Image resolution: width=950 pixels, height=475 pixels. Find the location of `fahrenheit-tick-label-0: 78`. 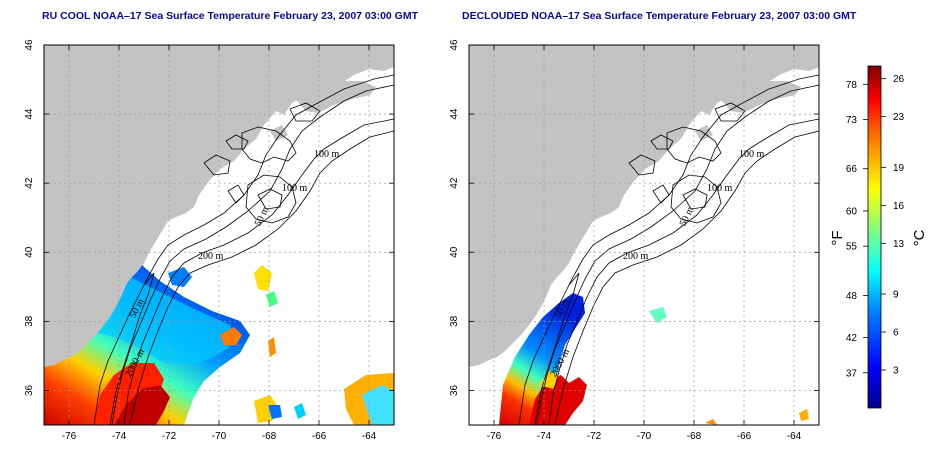

fahrenheit-tick-label-0: 78 is located at coordinates (852, 85).